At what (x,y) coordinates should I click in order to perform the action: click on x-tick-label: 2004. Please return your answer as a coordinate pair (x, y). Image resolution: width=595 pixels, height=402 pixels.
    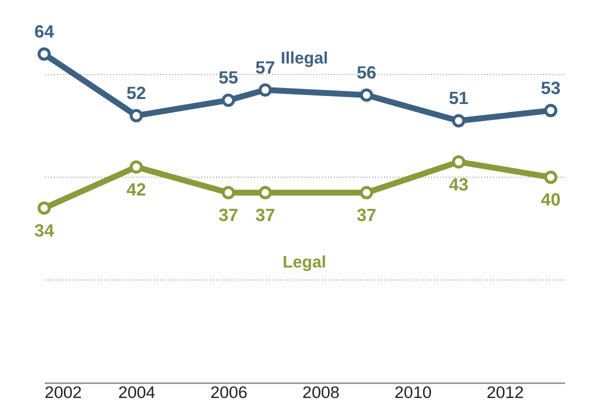
    Looking at the image, I should click on (137, 392).